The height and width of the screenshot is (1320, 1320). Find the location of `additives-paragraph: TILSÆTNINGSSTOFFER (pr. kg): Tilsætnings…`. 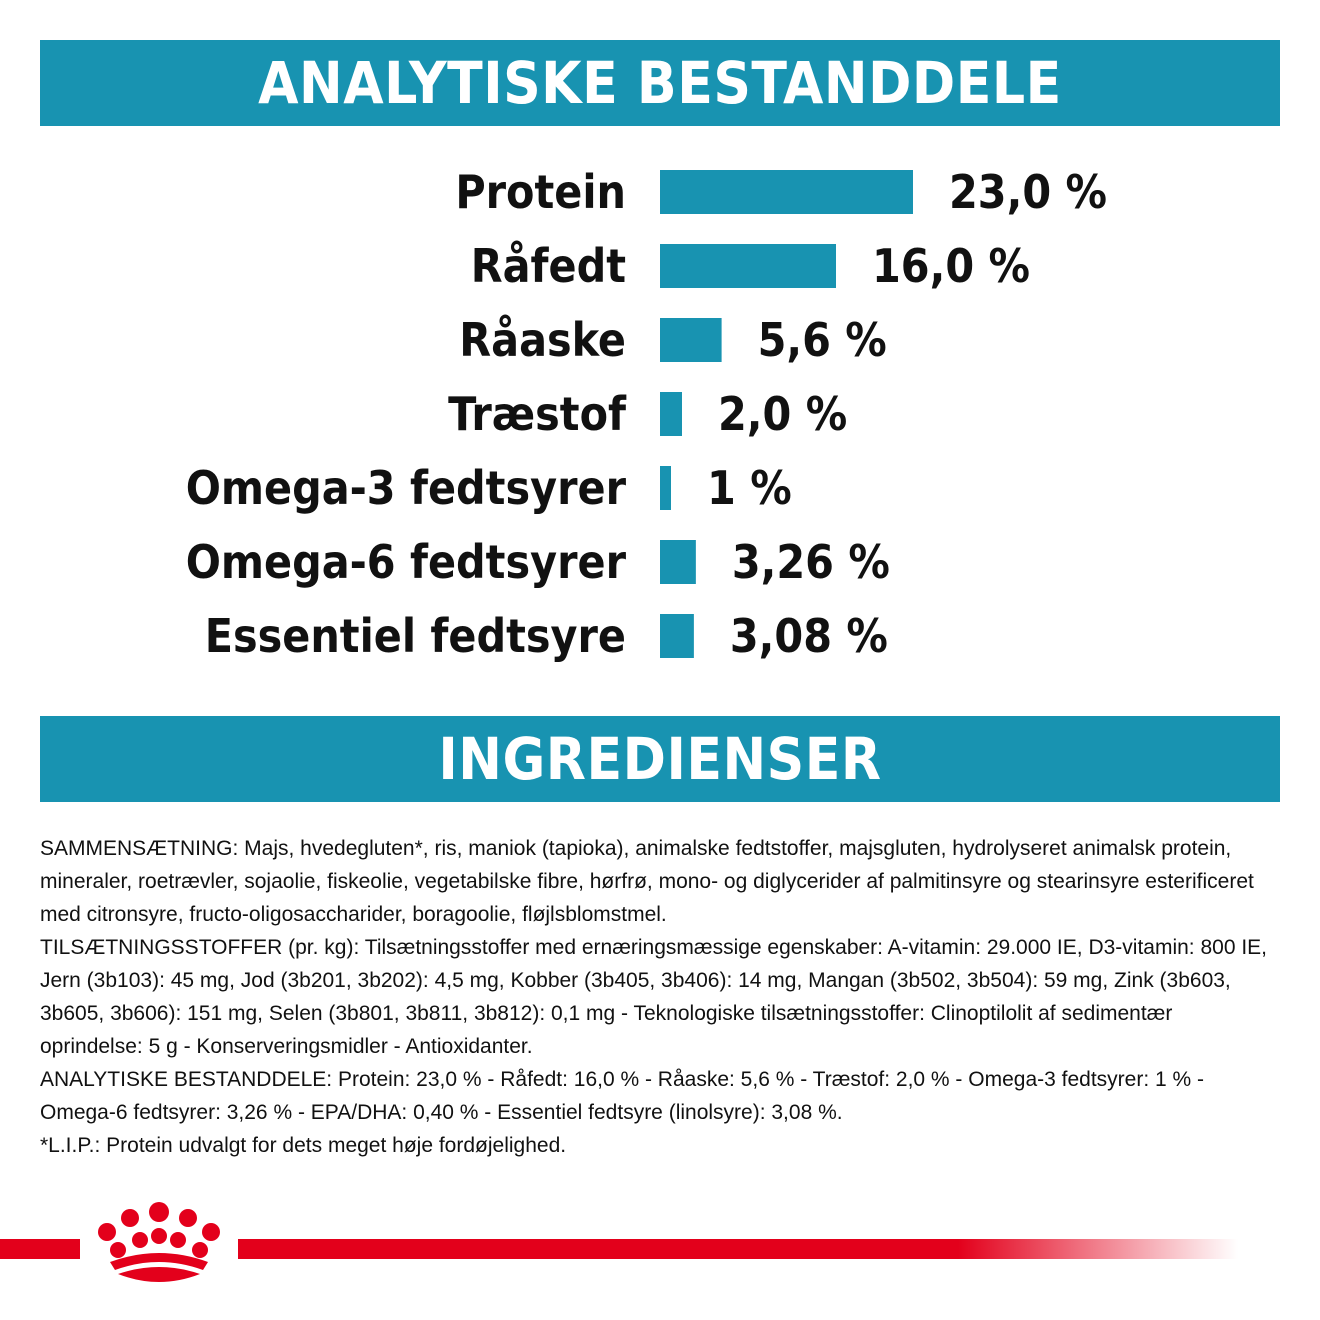

additives-paragraph: TILSÆTNINGSSTOFFER (pr. kg): Tilsætnings… is located at coordinates (654, 997).